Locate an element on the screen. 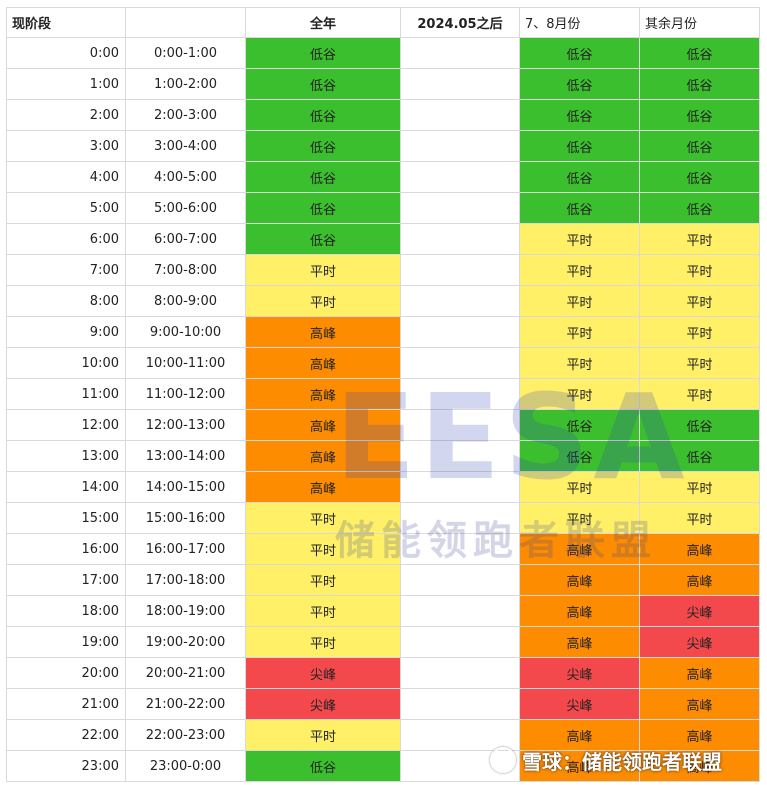 Image resolution: width=767 pixels, height=785 pixels. cell-time: 1:00 is located at coordinates (66, 84).